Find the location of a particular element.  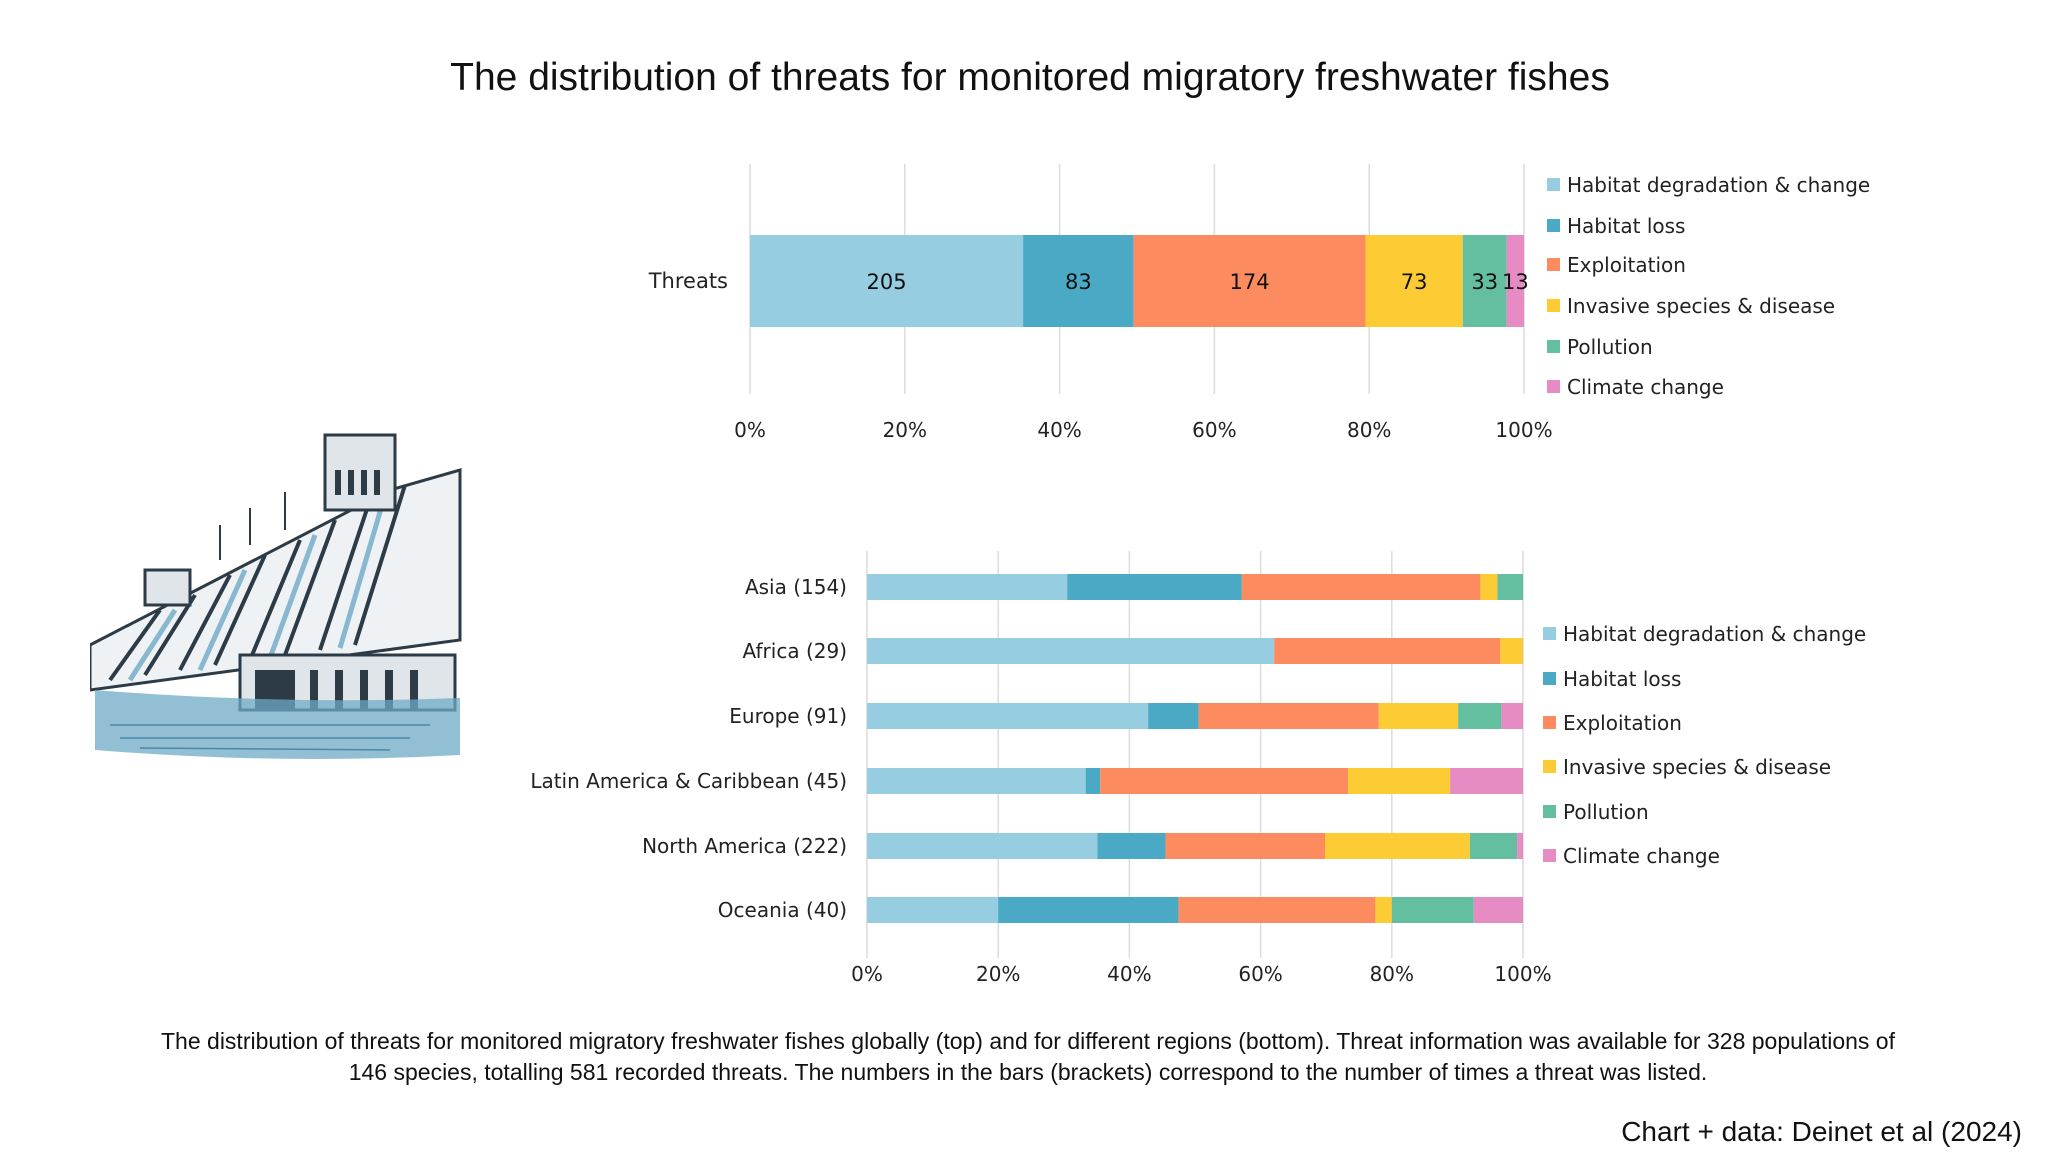

category-label: Europe (91) is located at coordinates (788, 716).